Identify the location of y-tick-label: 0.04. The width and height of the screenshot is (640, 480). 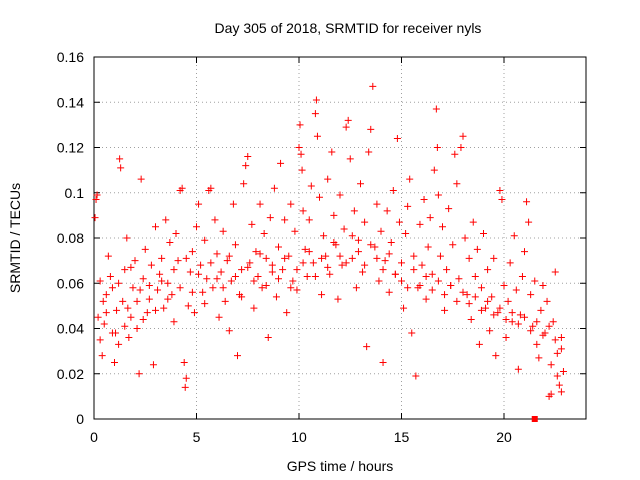
(70, 329).